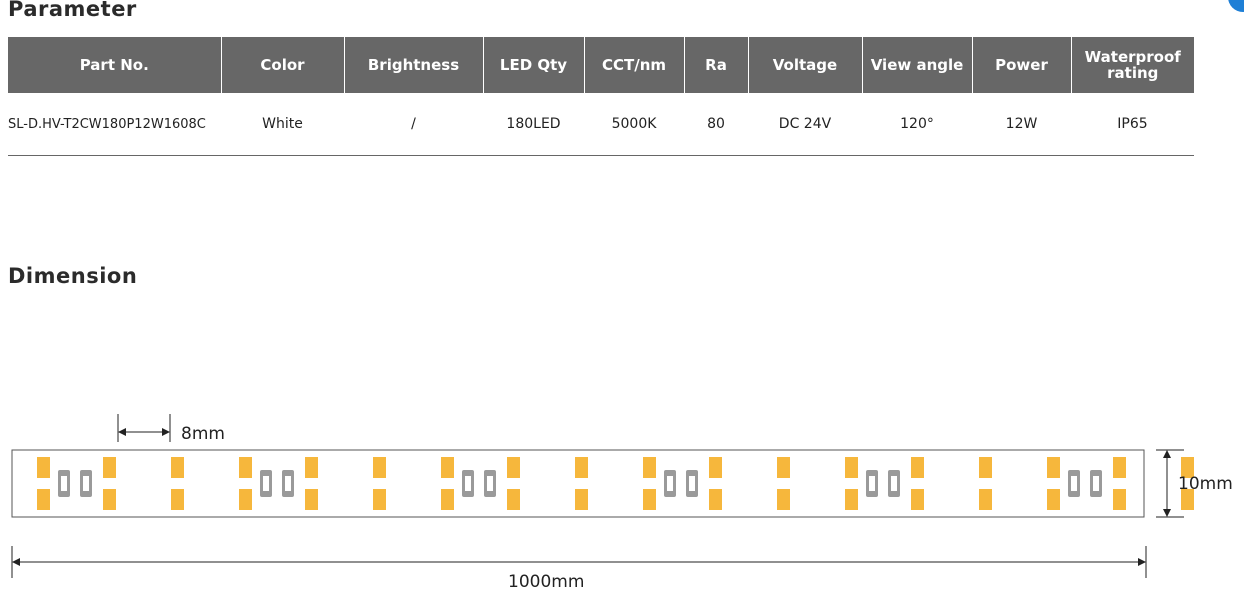 This screenshot has width=1244, height=607. What do you see at coordinates (283, 65) in the screenshot?
I see `header-color: Color` at bounding box center [283, 65].